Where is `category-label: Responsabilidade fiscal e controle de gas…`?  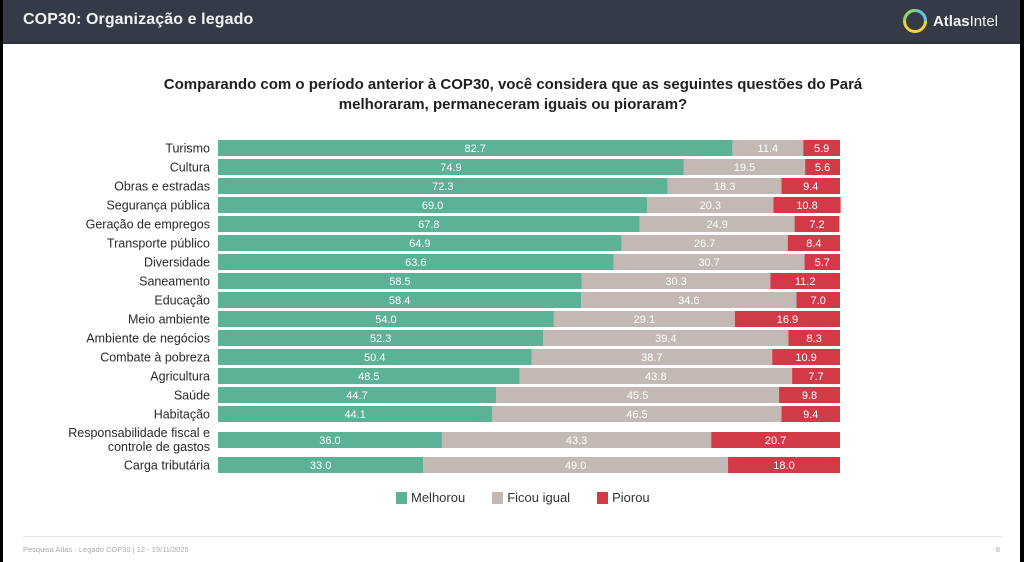
category-label: Responsabilidade fiscal e controle de gas… is located at coordinates (139, 440).